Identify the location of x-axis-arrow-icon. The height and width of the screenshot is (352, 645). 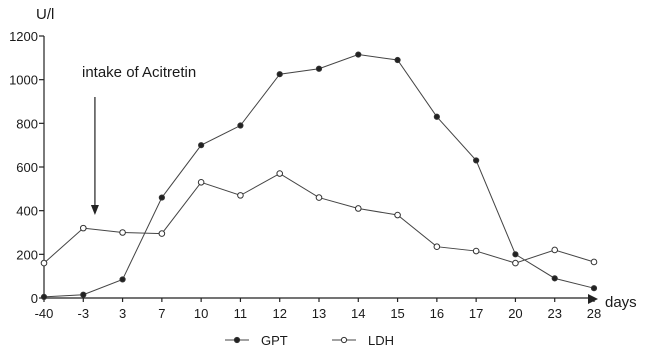
(593, 299).